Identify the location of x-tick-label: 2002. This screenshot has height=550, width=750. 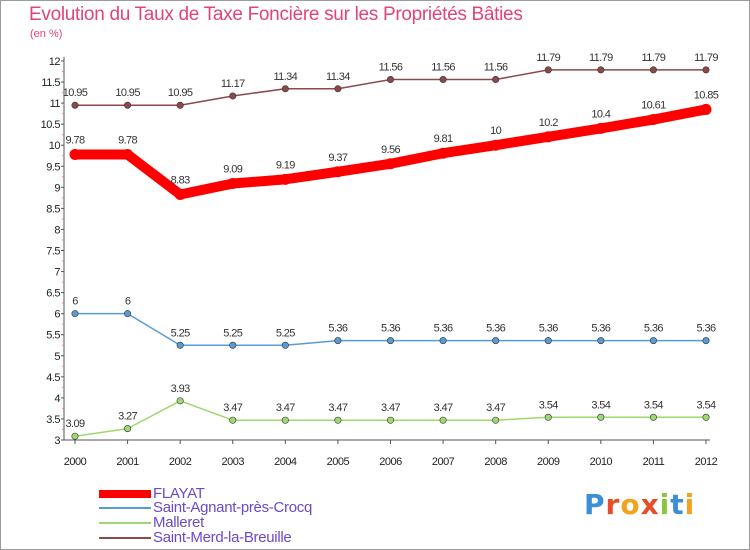
(180, 462).